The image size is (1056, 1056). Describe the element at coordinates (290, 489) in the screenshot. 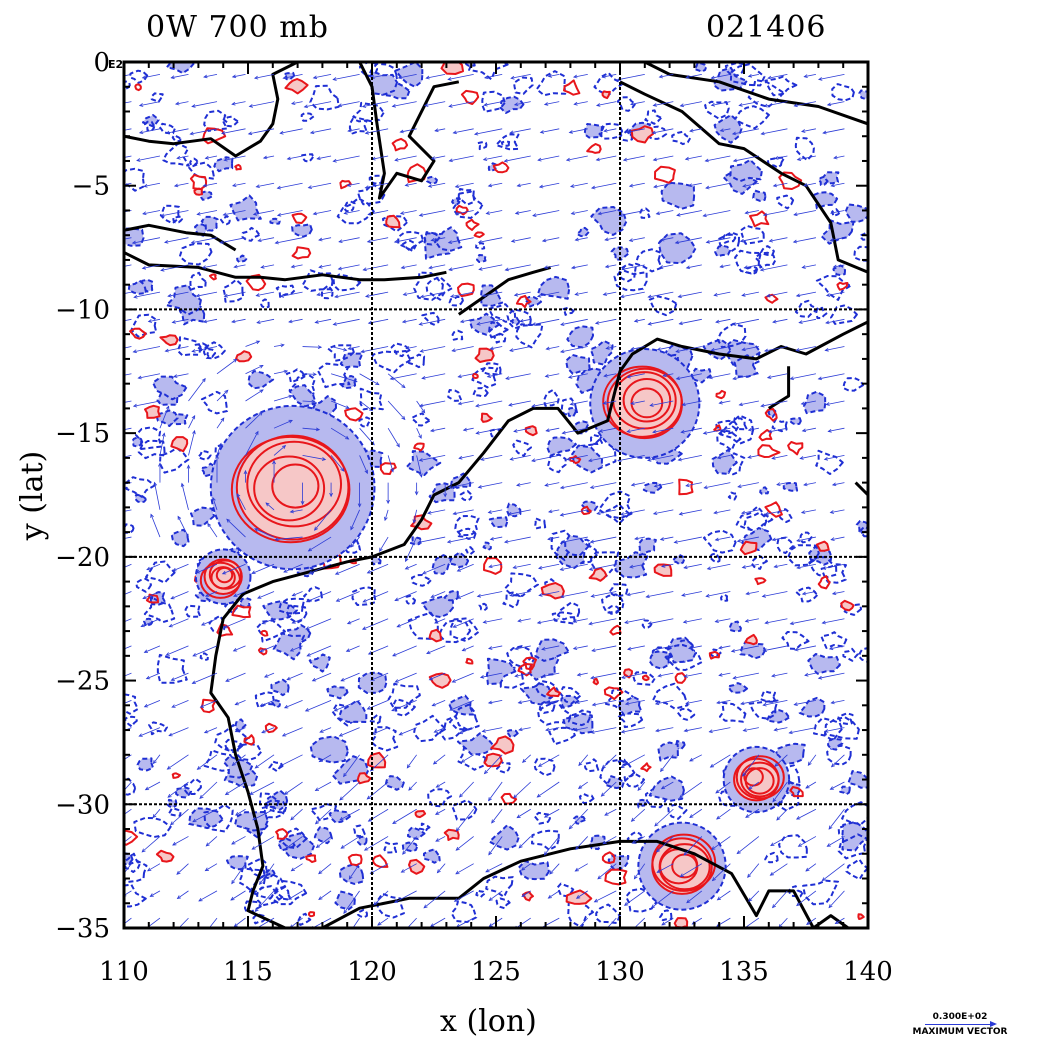

I see `cyclone-contour` at that location.